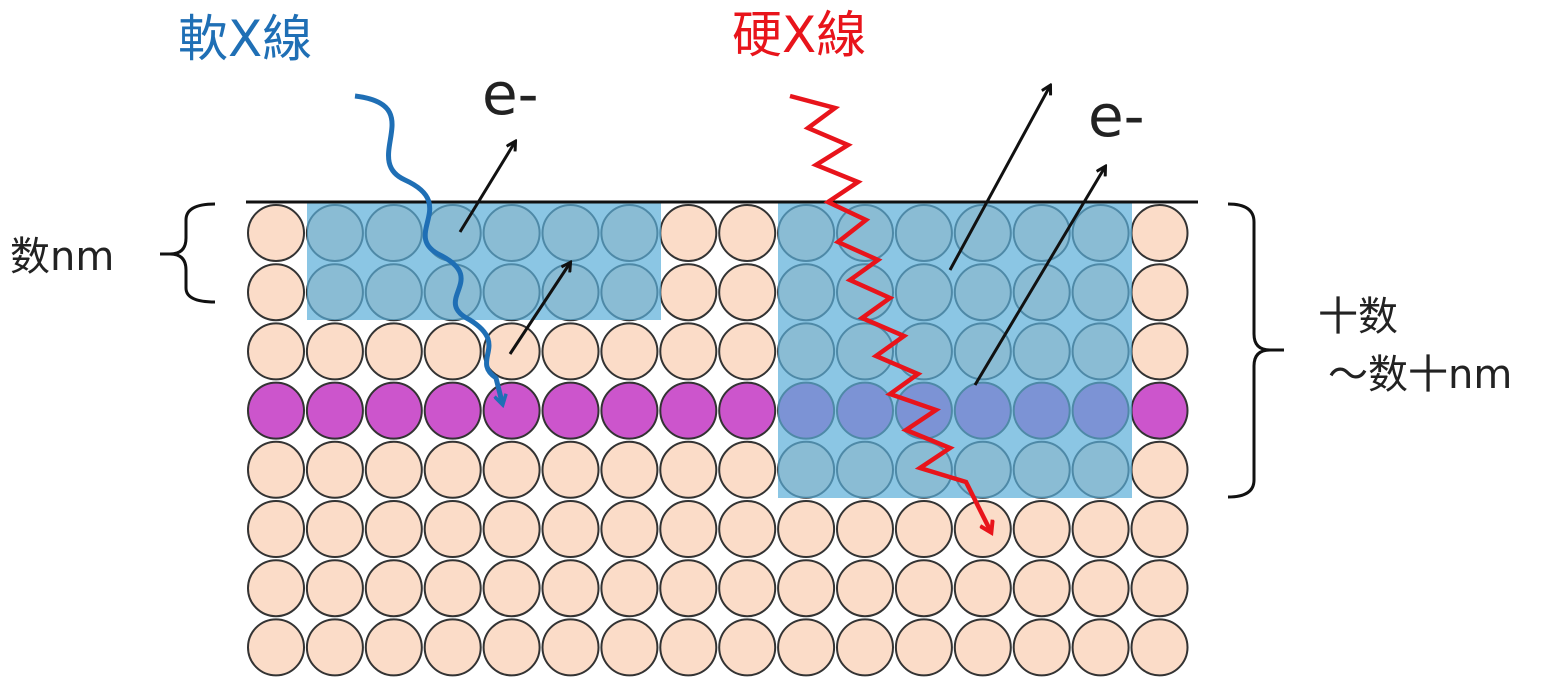  I want to click on hard-xray-label: 硬X線, so click(799, 35).